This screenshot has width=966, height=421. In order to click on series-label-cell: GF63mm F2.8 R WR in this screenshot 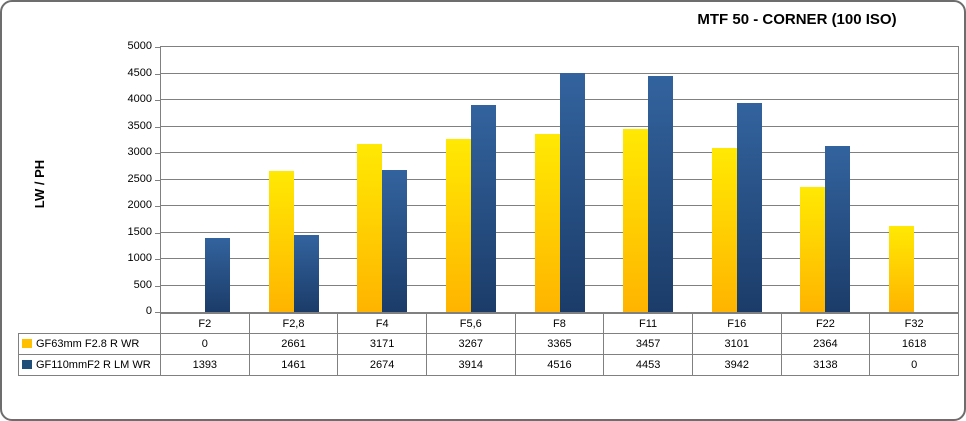, I will do `click(89, 344)`.